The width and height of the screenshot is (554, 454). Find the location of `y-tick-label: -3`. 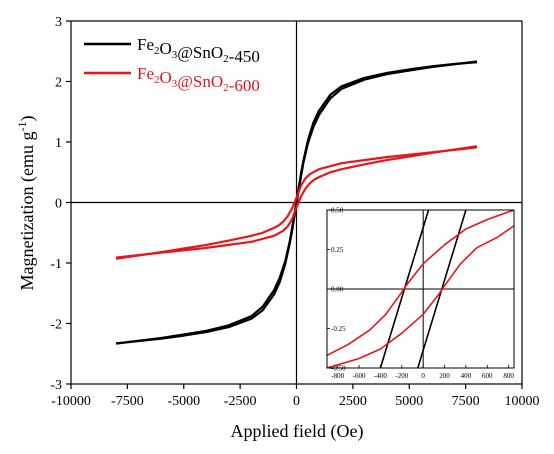

y-tick-label: -3 is located at coordinates (56, 385).